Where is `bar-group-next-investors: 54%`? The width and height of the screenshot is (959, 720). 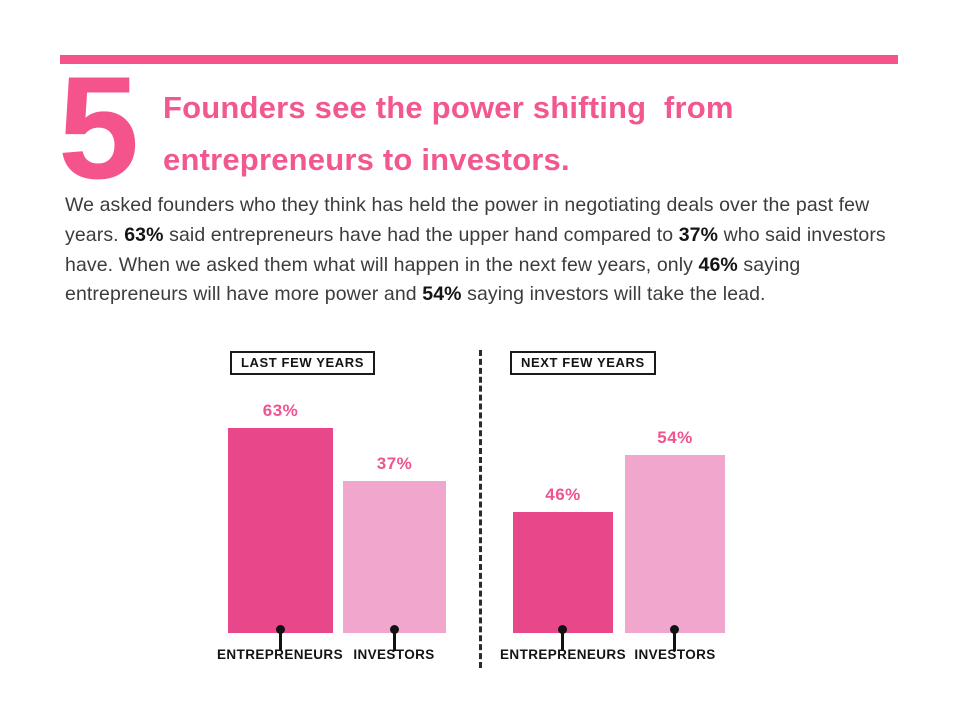 bar-group-next-investors: 54% is located at coordinates (675, 530).